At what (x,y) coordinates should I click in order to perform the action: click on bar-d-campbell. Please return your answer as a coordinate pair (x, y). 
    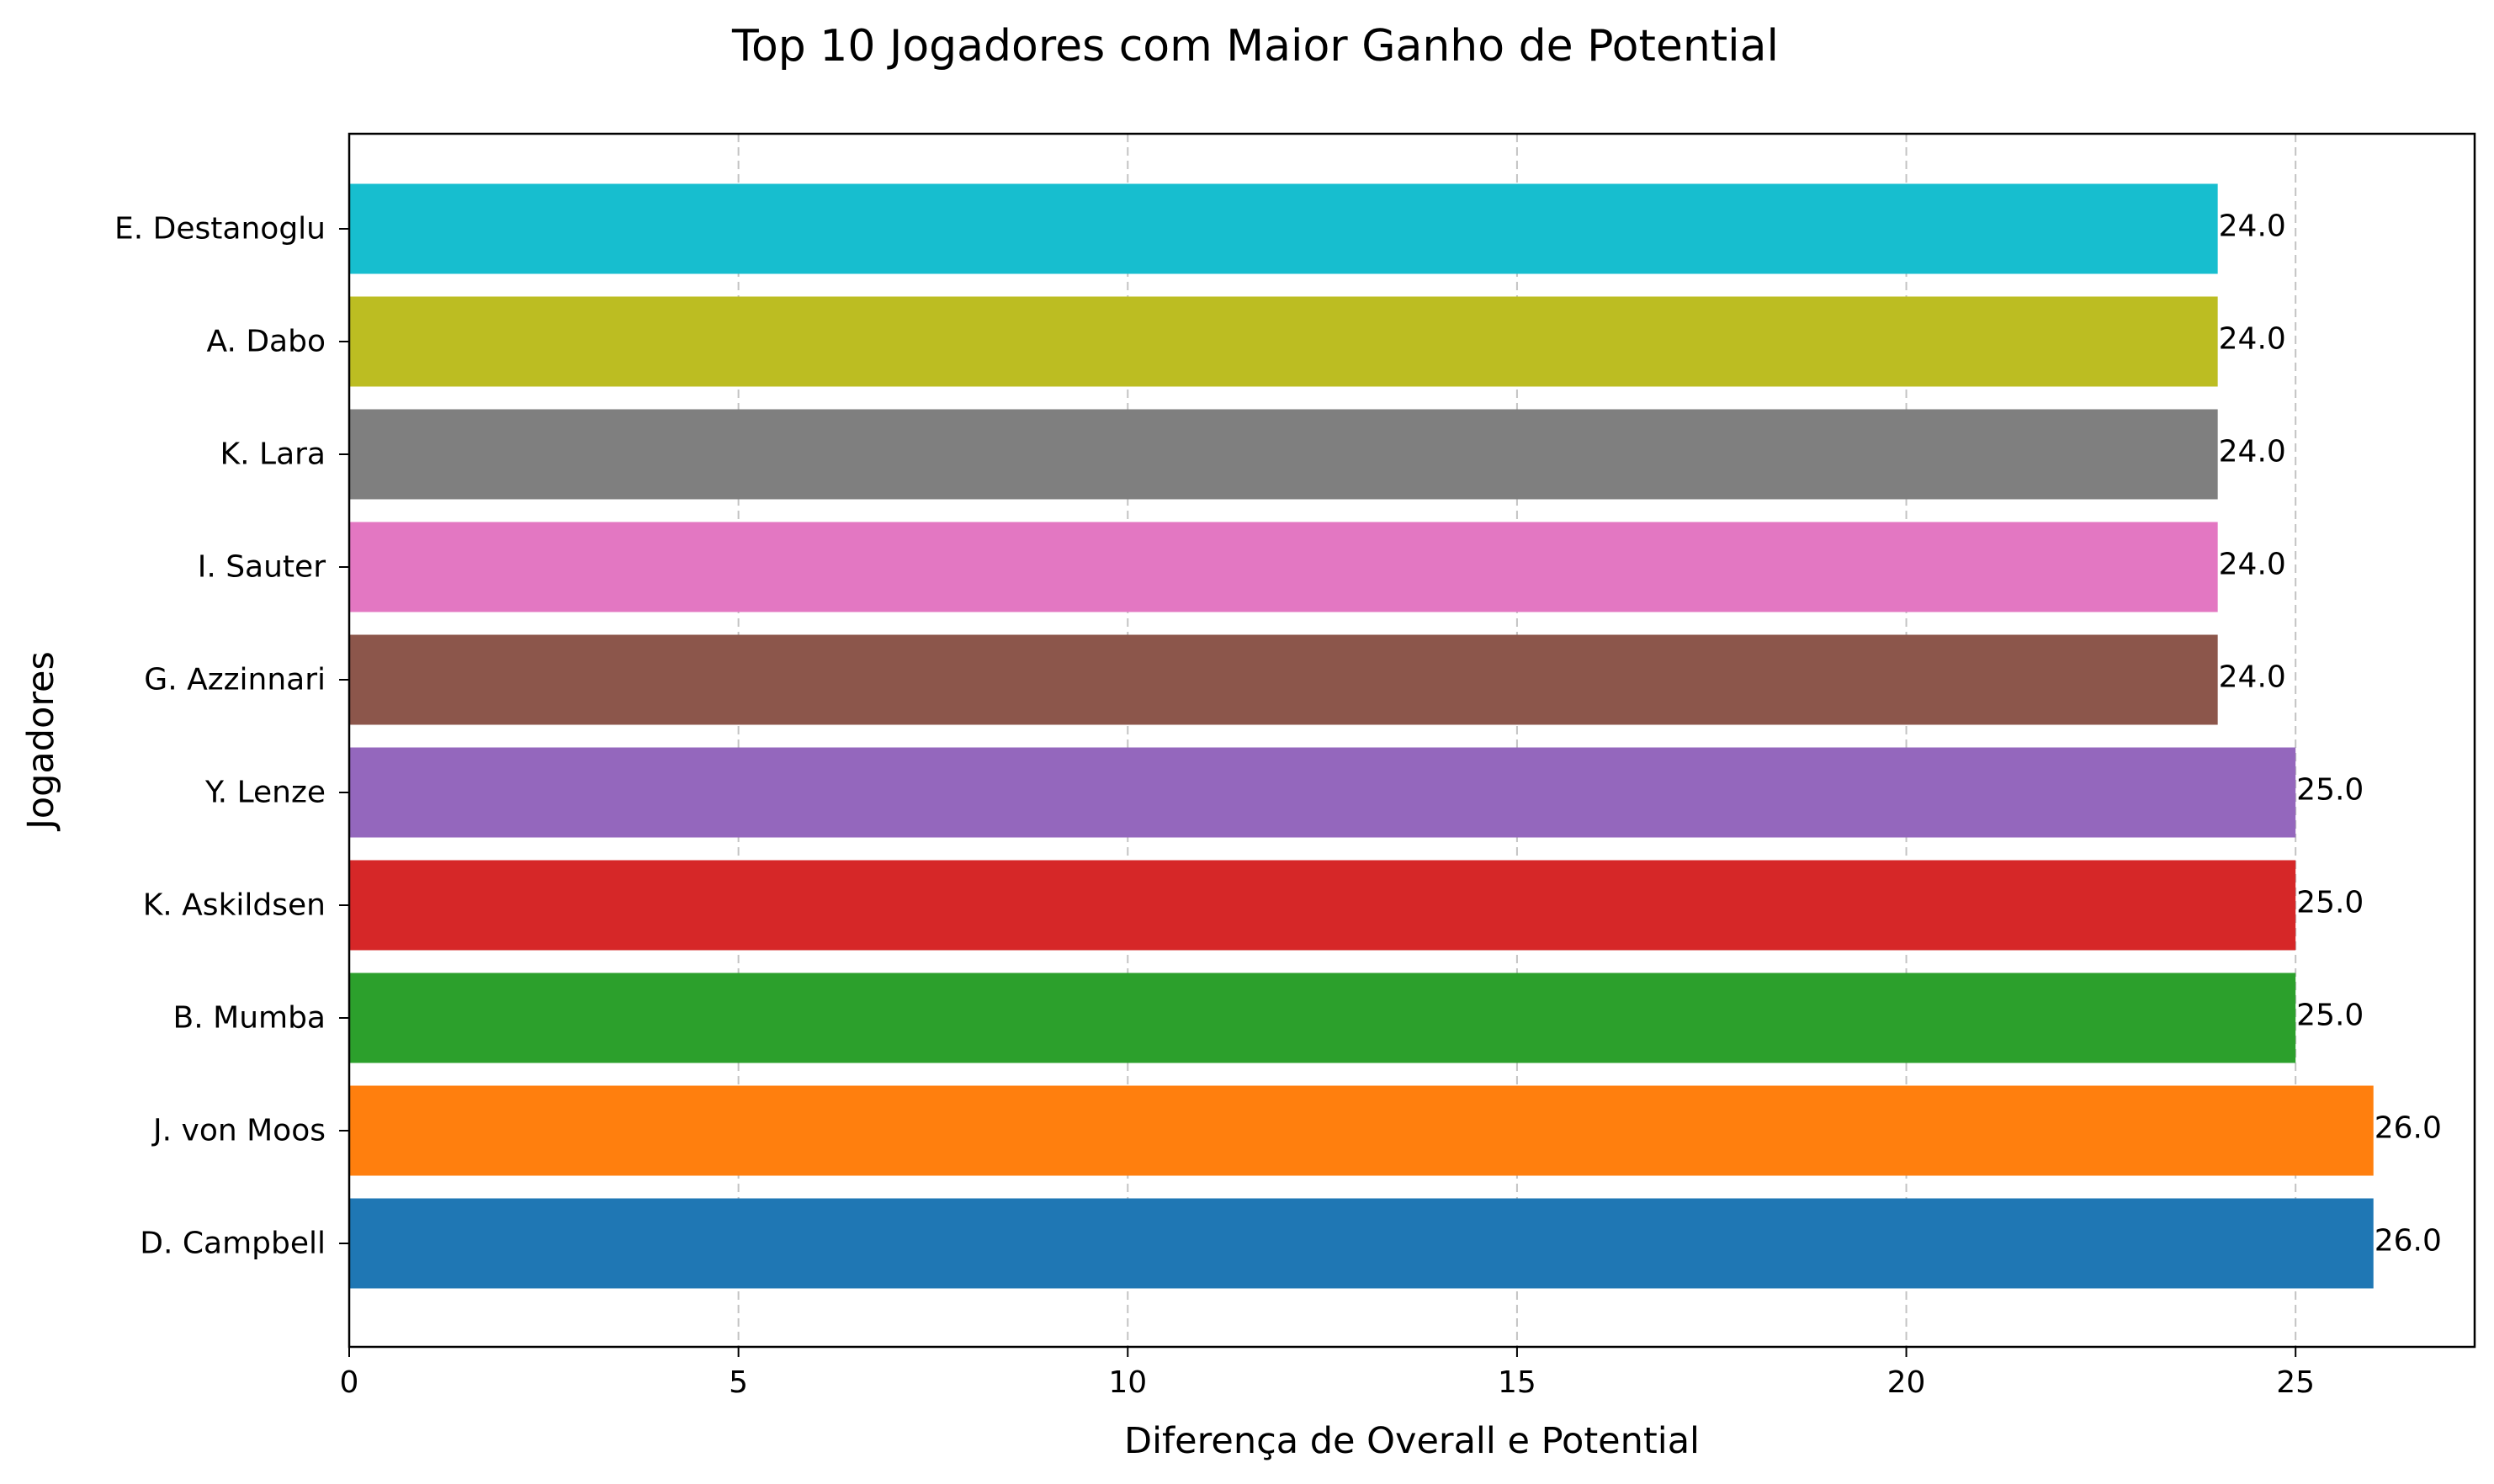
    Looking at the image, I should click on (1361, 1243).